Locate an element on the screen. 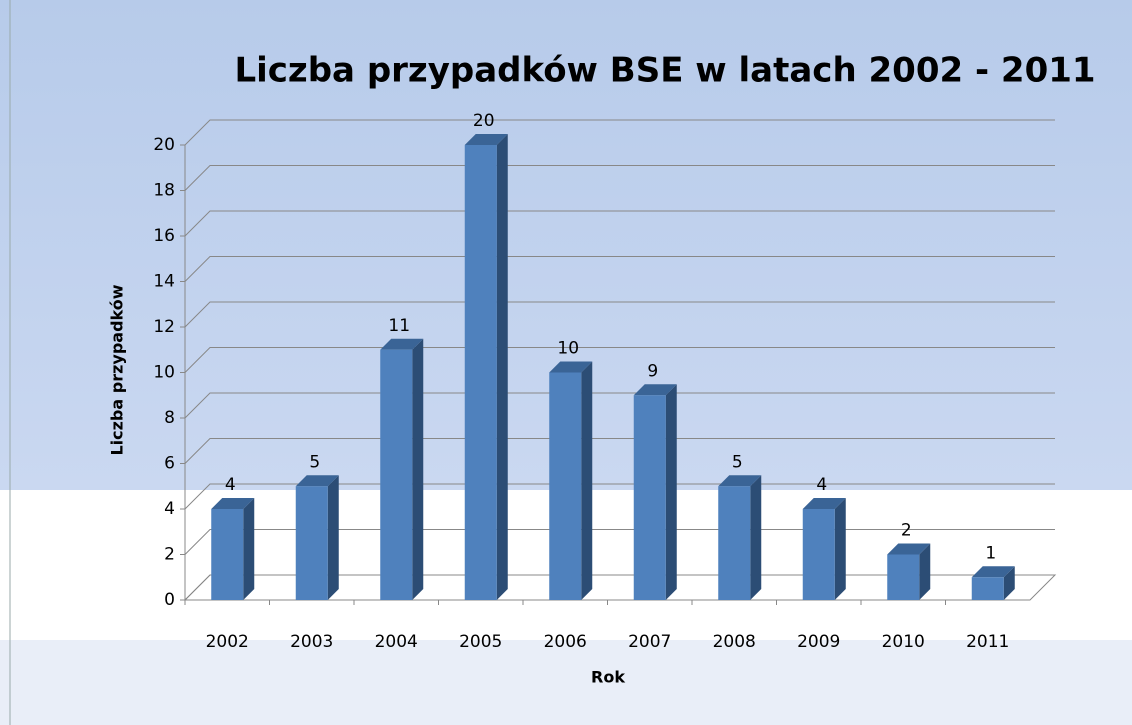 This screenshot has width=1132, height=725. background-bottom is located at coordinates (566, 682).